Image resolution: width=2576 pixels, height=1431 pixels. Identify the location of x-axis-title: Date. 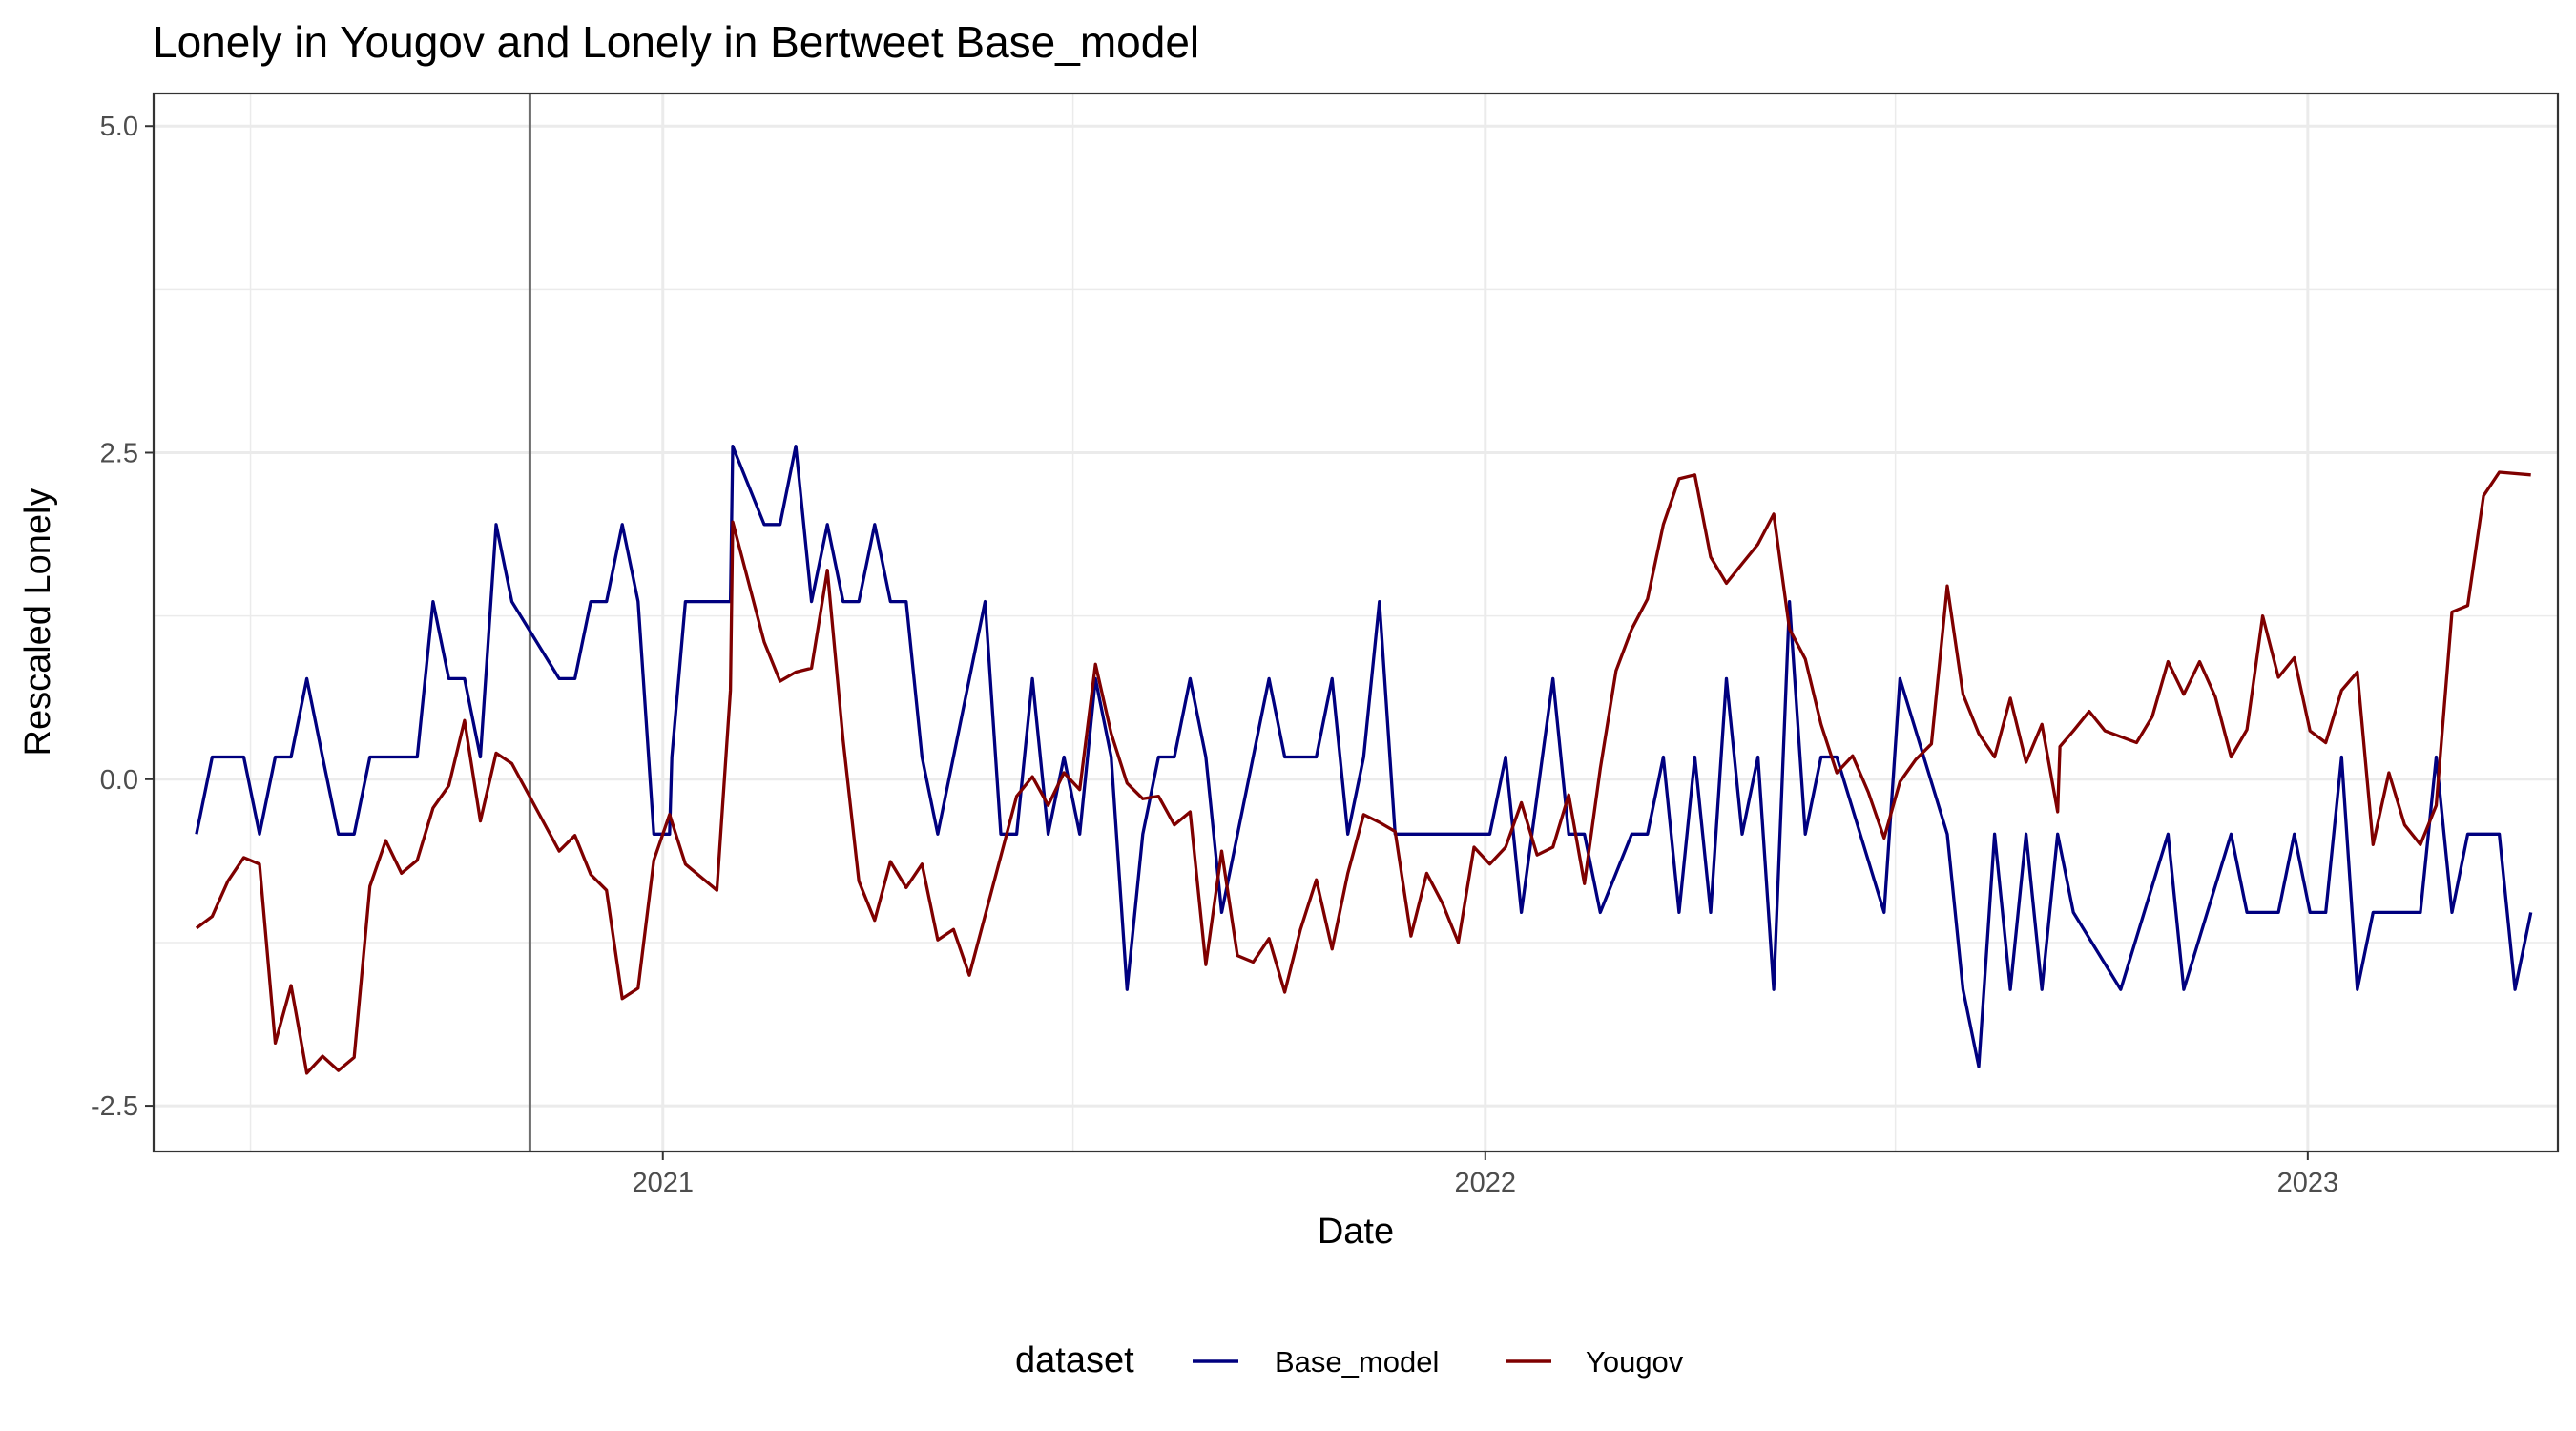
(1356, 1232).